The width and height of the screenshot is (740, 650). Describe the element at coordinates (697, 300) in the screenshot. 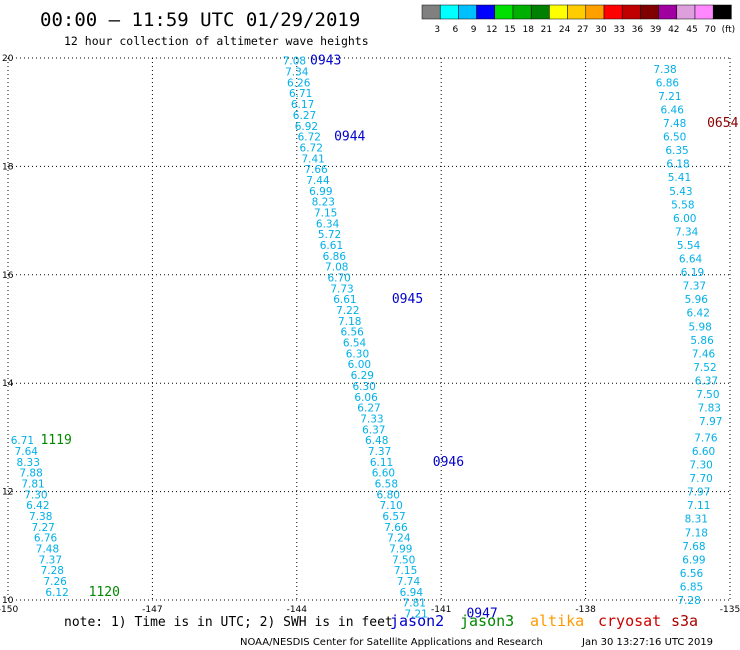

I see `swh-value: 5.96` at that location.